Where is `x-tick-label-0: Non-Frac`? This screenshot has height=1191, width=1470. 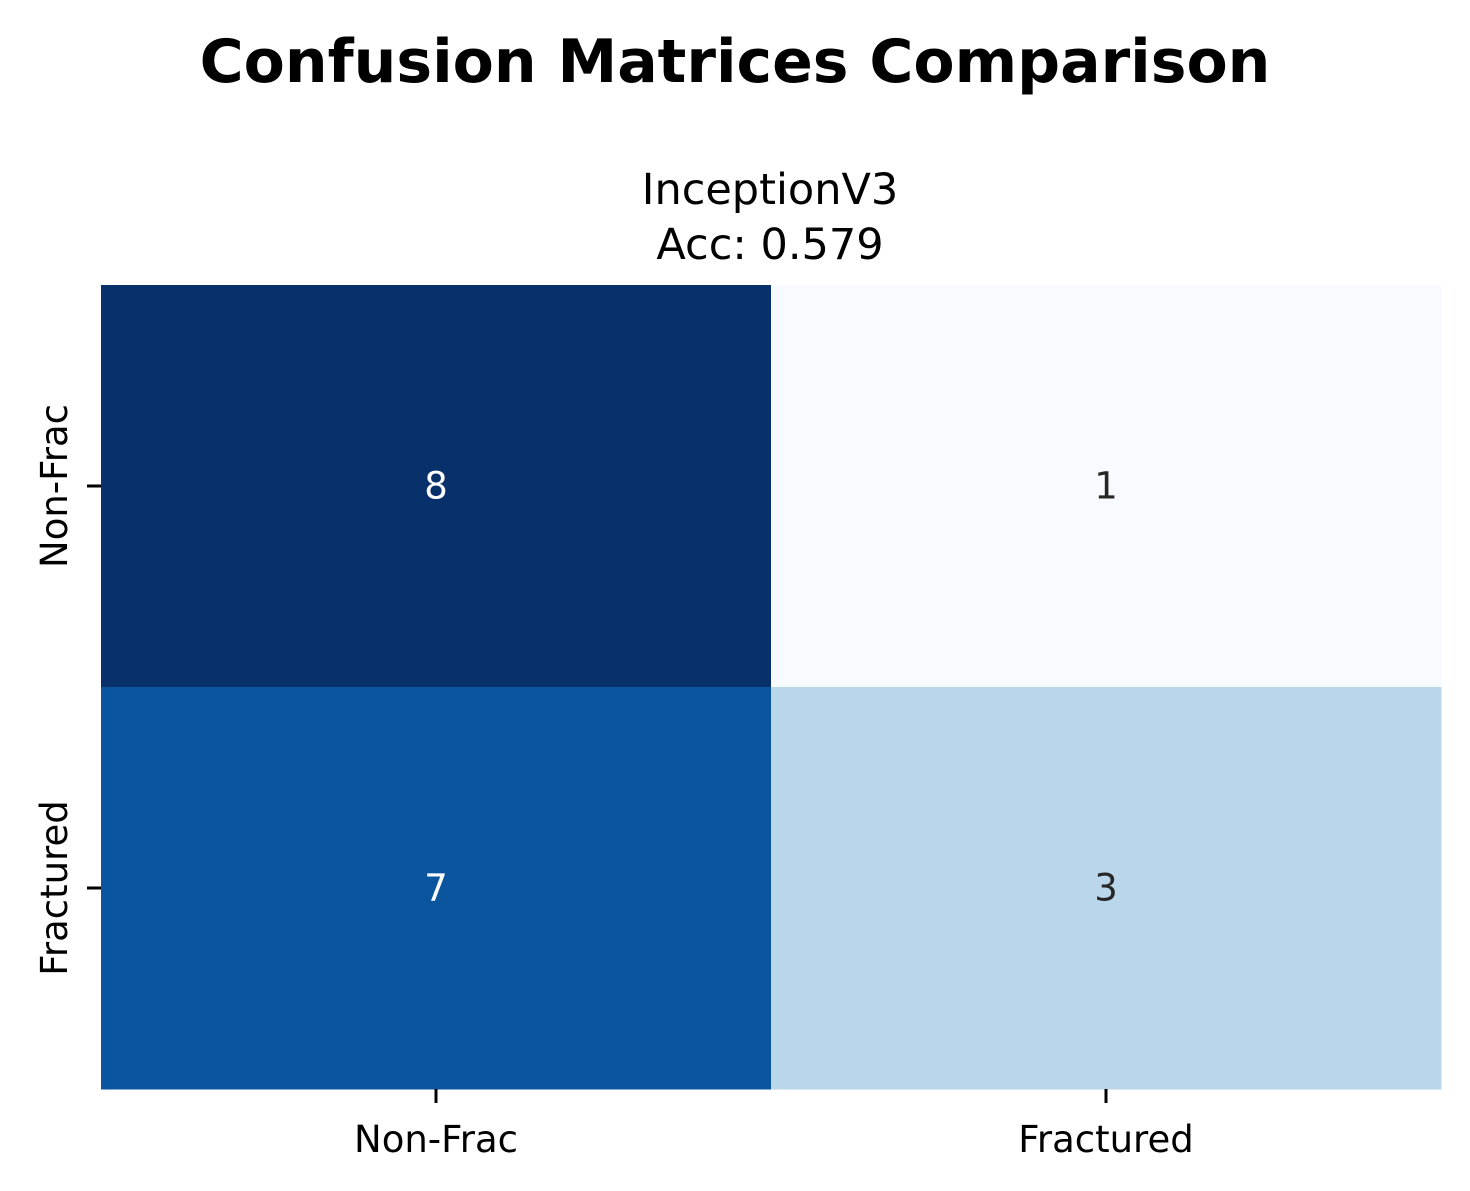
x-tick-label-0: Non-Frac is located at coordinates (436, 1139).